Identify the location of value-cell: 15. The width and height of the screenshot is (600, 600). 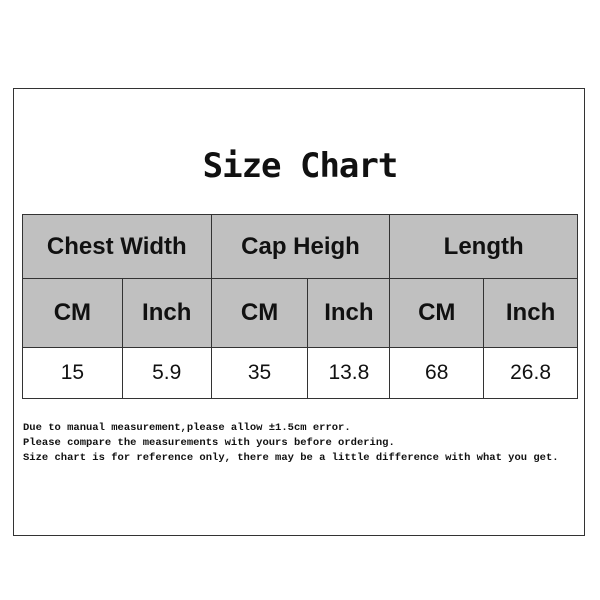
(72, 373).